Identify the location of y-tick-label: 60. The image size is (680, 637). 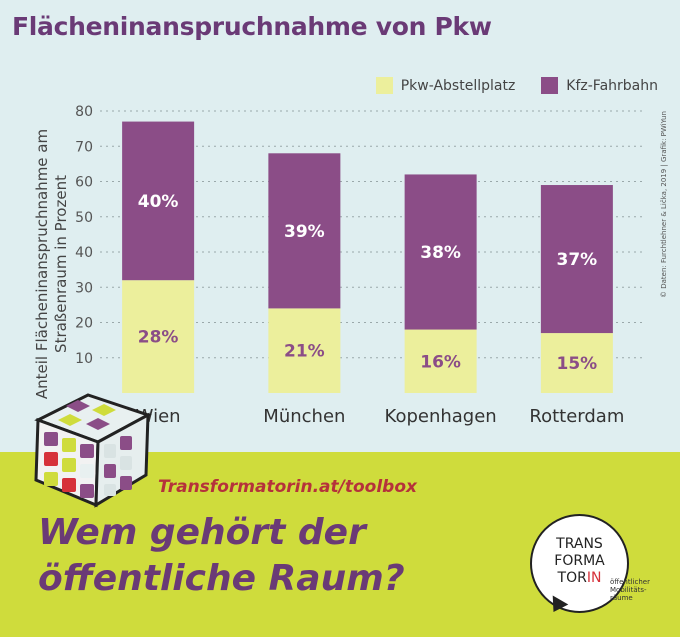
(84, 183).